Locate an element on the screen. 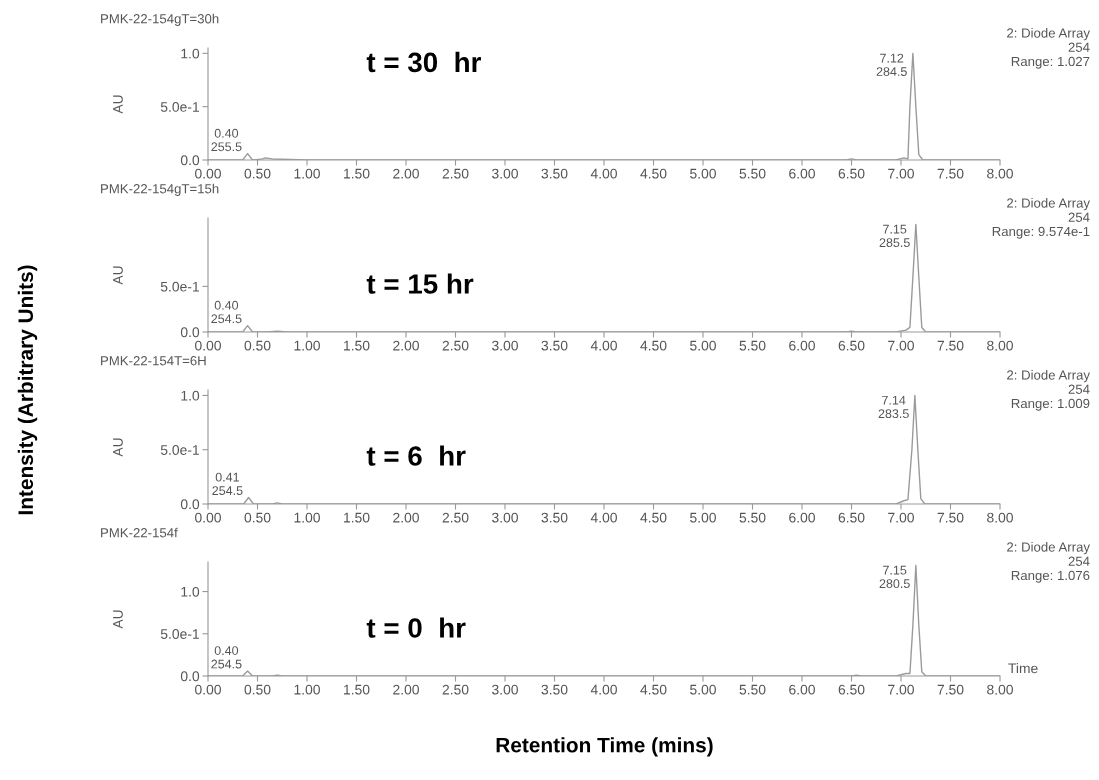  text: 2: Diode Array 254 Range: 1.009 is located at coordinates (1048, 390).